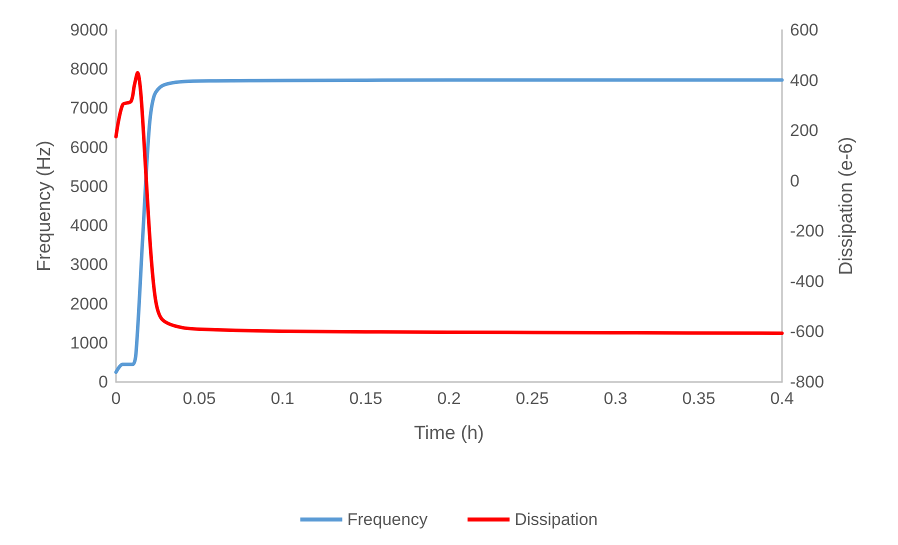  What do you see at coordinates (89, 186) in the screenshot?
I see `y-tick-label: 5000` at bounding box center [89, 186].